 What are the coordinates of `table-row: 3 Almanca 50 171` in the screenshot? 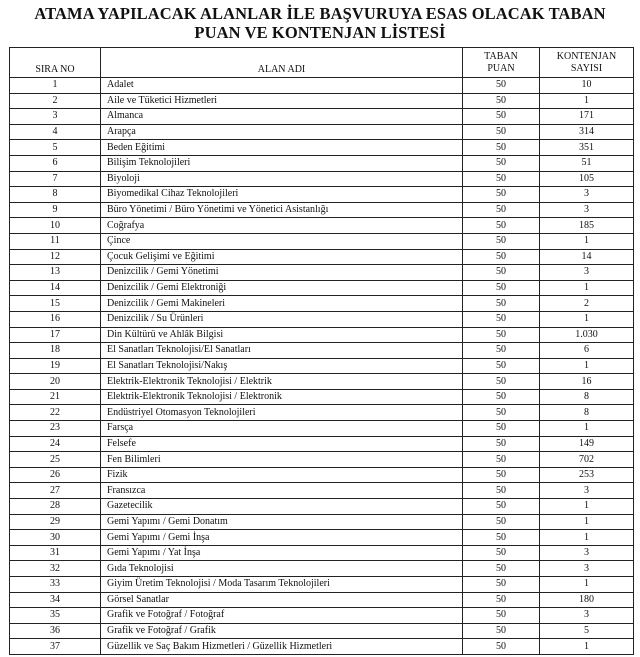 It's located at (321, 116).